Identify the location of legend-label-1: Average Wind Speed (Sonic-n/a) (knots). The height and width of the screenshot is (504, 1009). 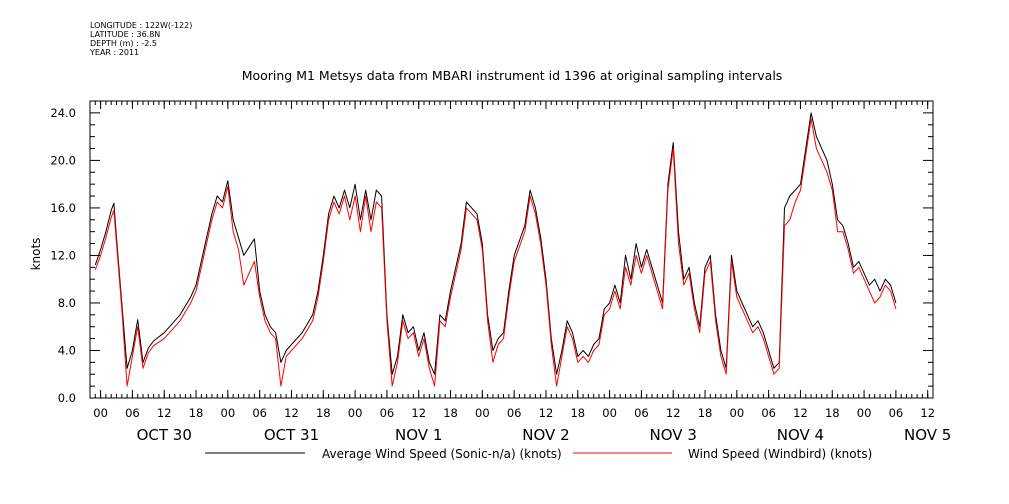
(442, 454).